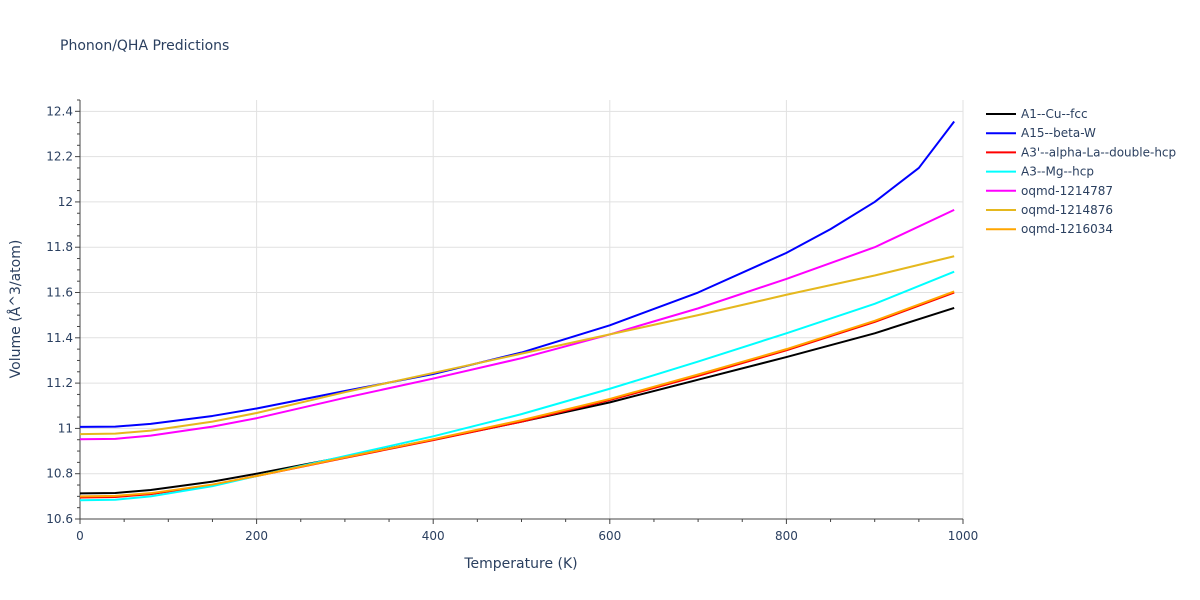 The width and height of the screenshot is (1200, 600). I want to click on legend-item: oqmd-1214876, so click(1049, 210).